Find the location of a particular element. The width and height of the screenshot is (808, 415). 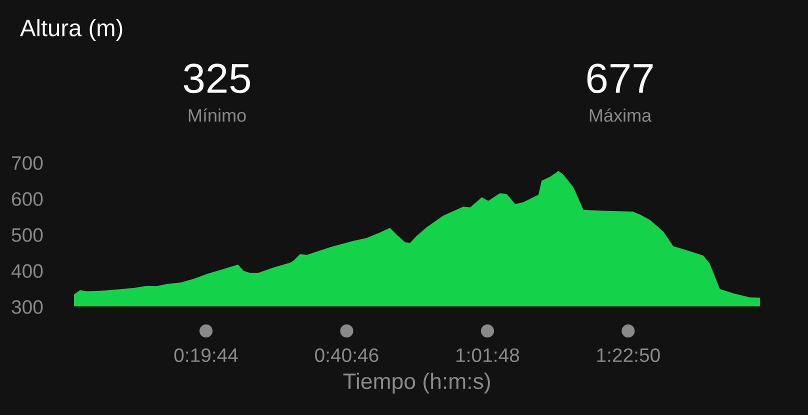

x-axis-title: Tiempo (h:m:s) is located at coordinates (416, 383).